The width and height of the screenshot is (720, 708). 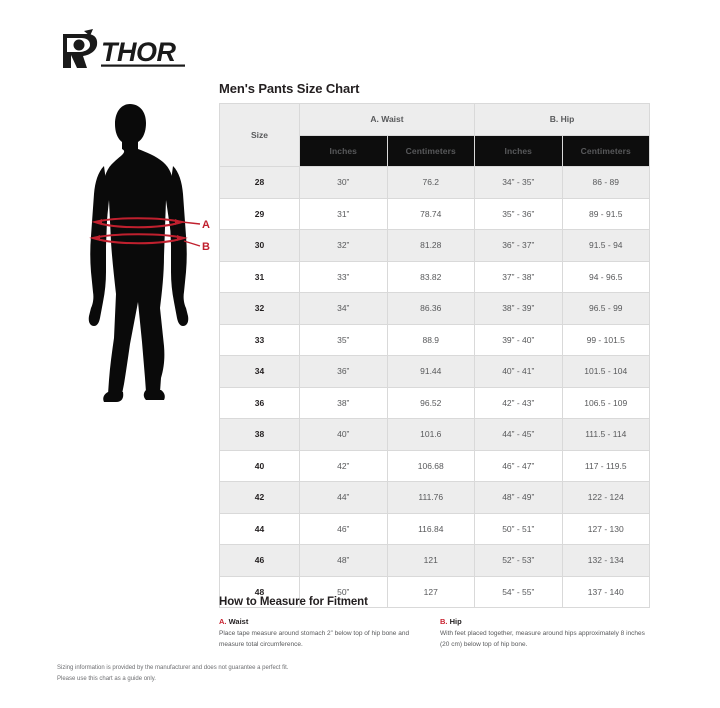 I want to click on cell-size: 32, so click(x=259, y=308).